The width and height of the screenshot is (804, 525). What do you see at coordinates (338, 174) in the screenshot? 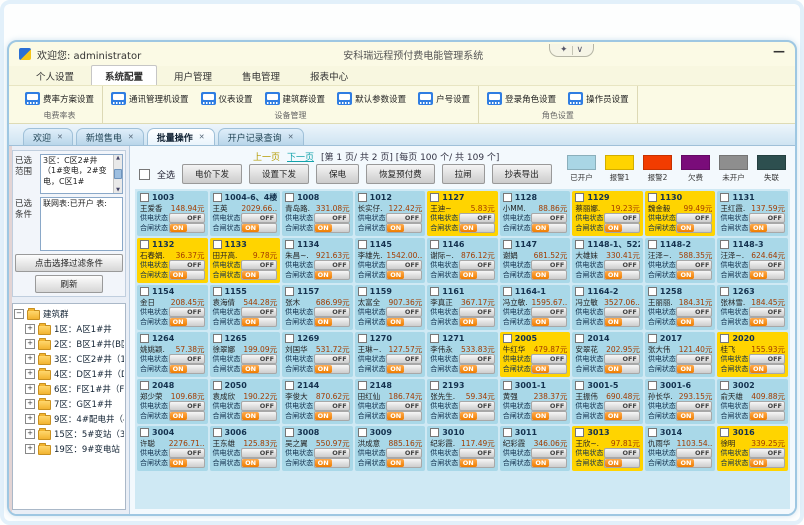
I see `action-button-保电: 保电` at bounding box center [338, 174].